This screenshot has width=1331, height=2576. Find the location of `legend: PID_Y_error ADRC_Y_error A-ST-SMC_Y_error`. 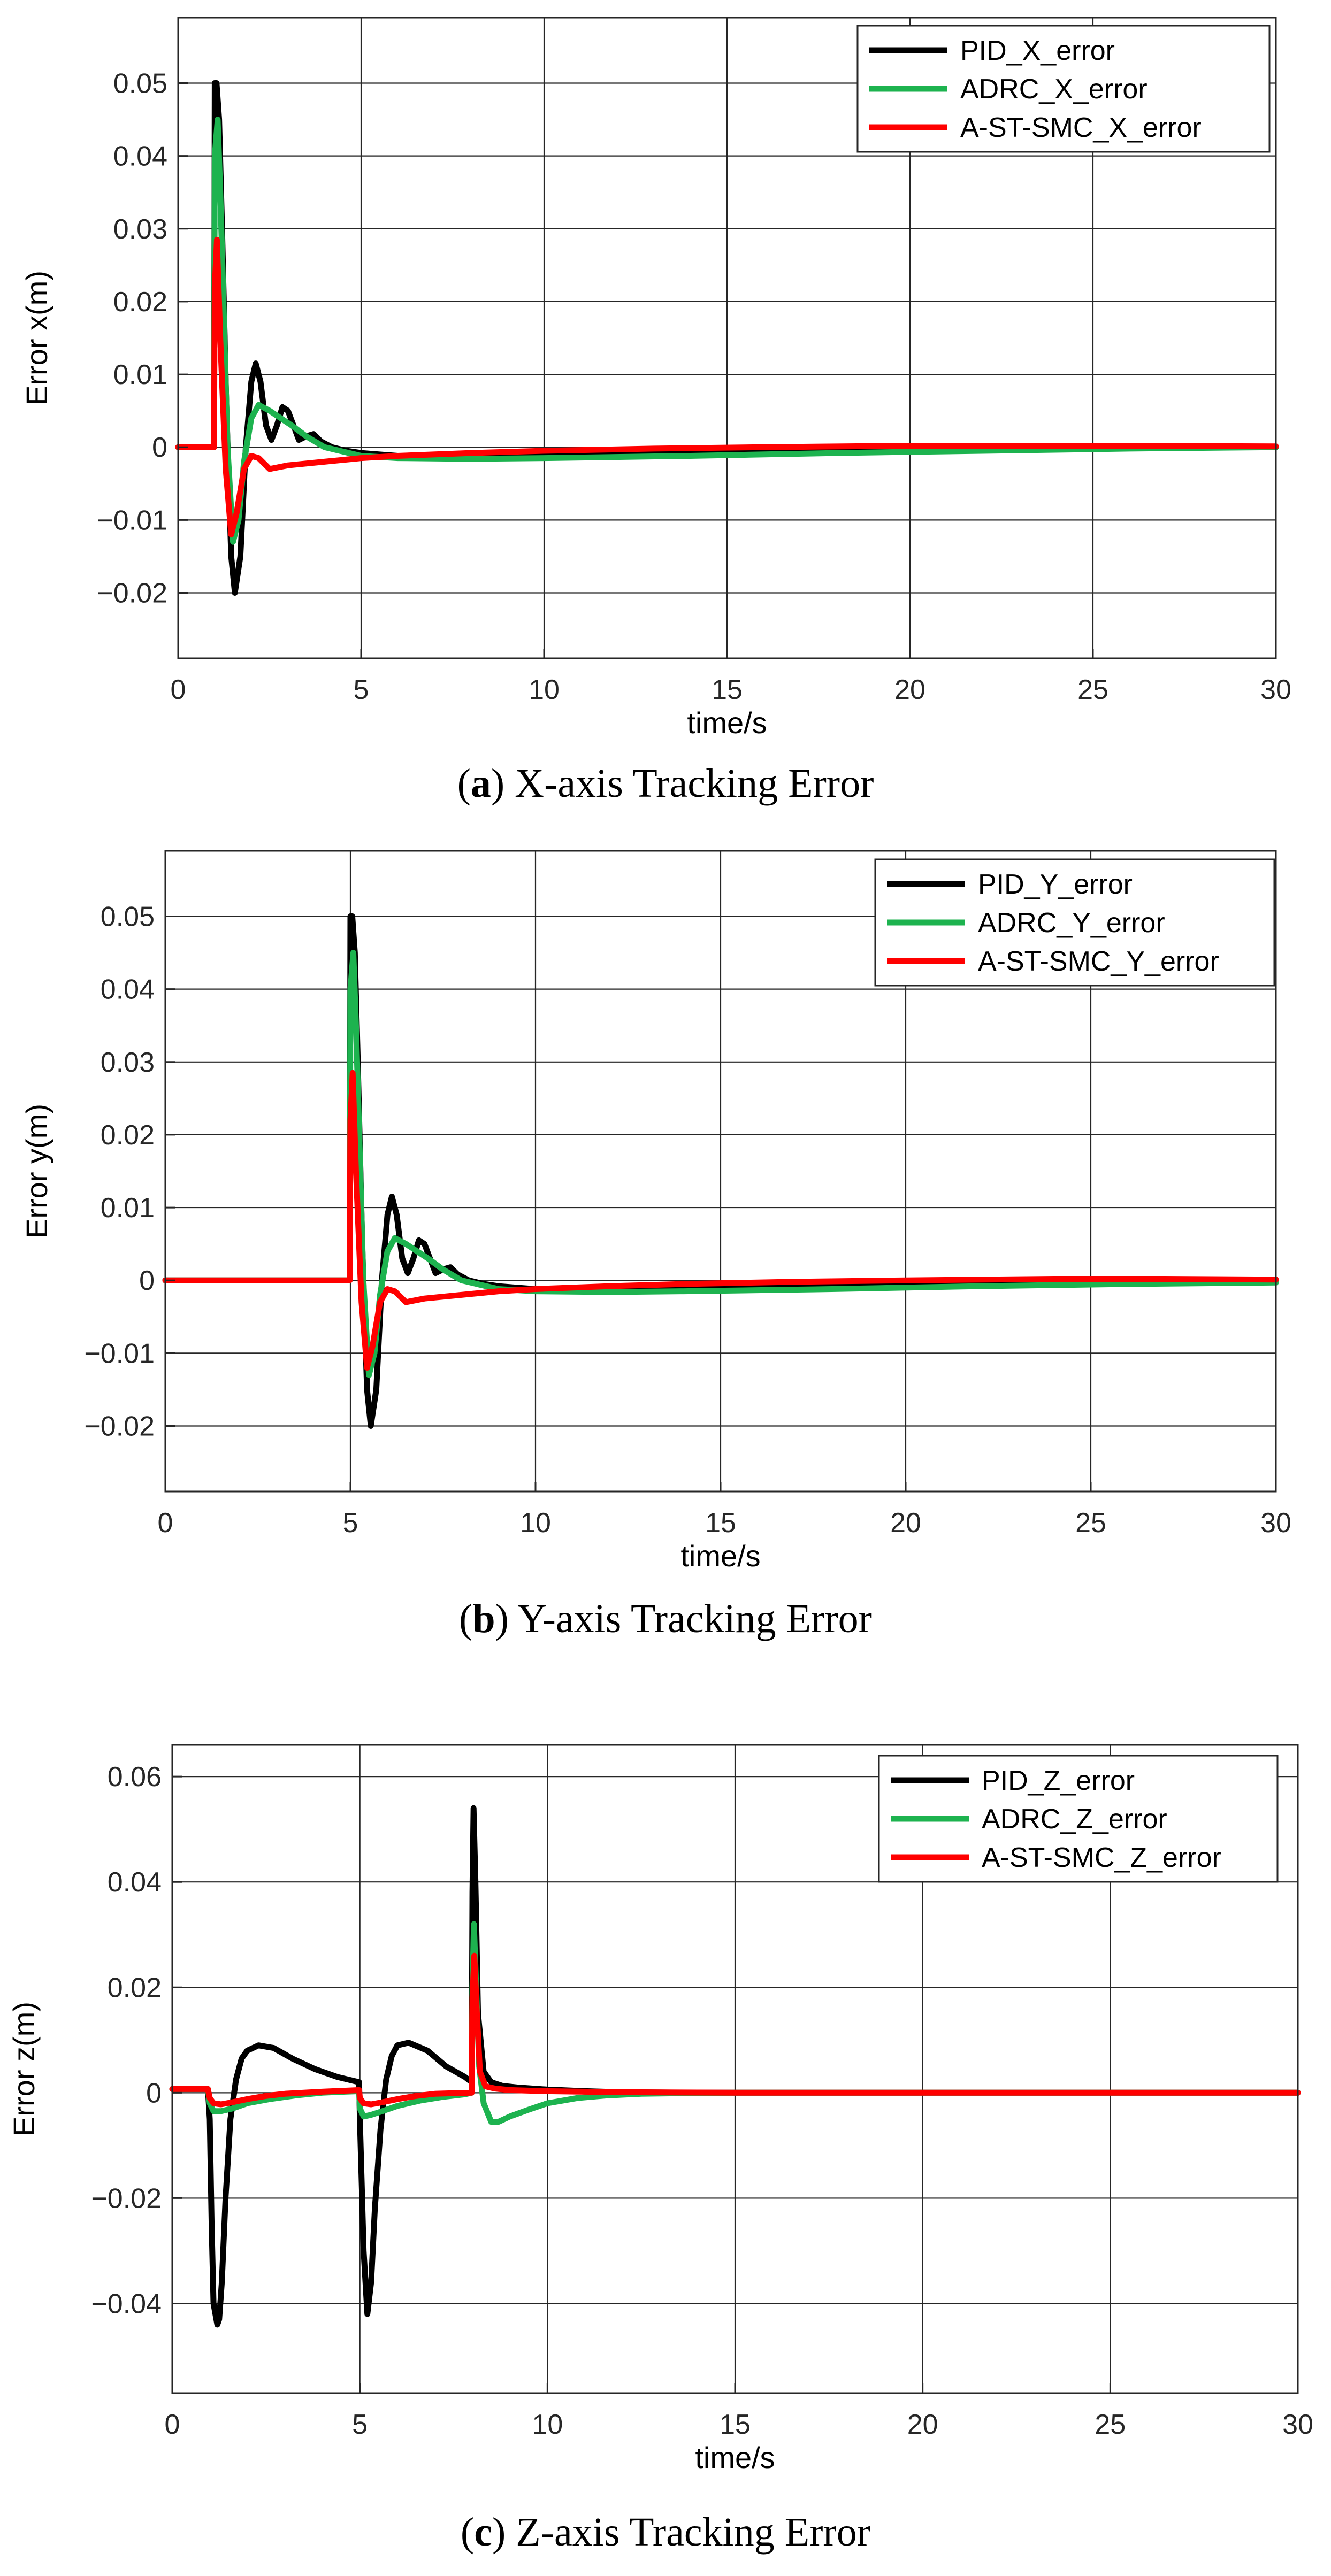

legend: PID_Y_error ADRC_Y_error A-ST-SMC_Y_error is located at coordinates (1074, 922).